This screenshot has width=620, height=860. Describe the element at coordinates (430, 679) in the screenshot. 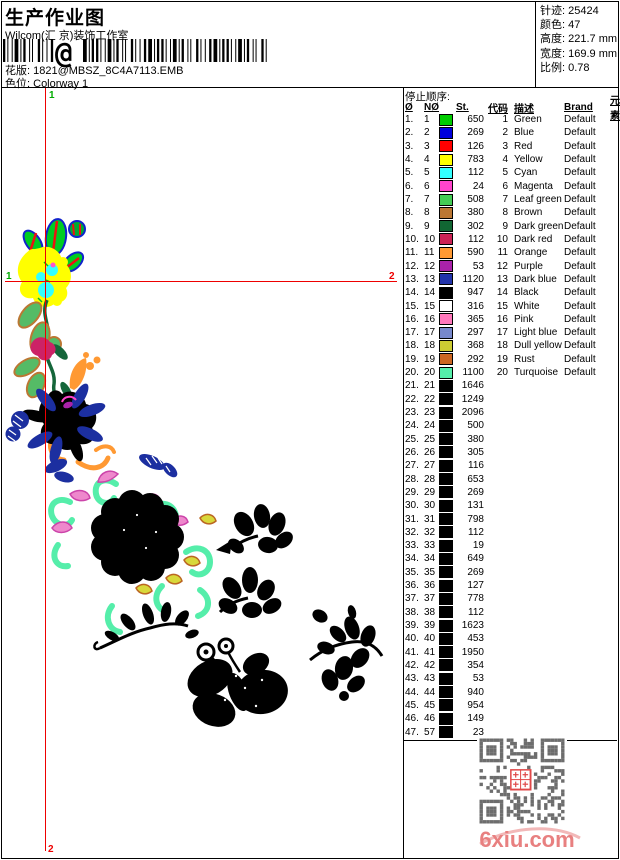

I see `cell-needle: 43` at that location.